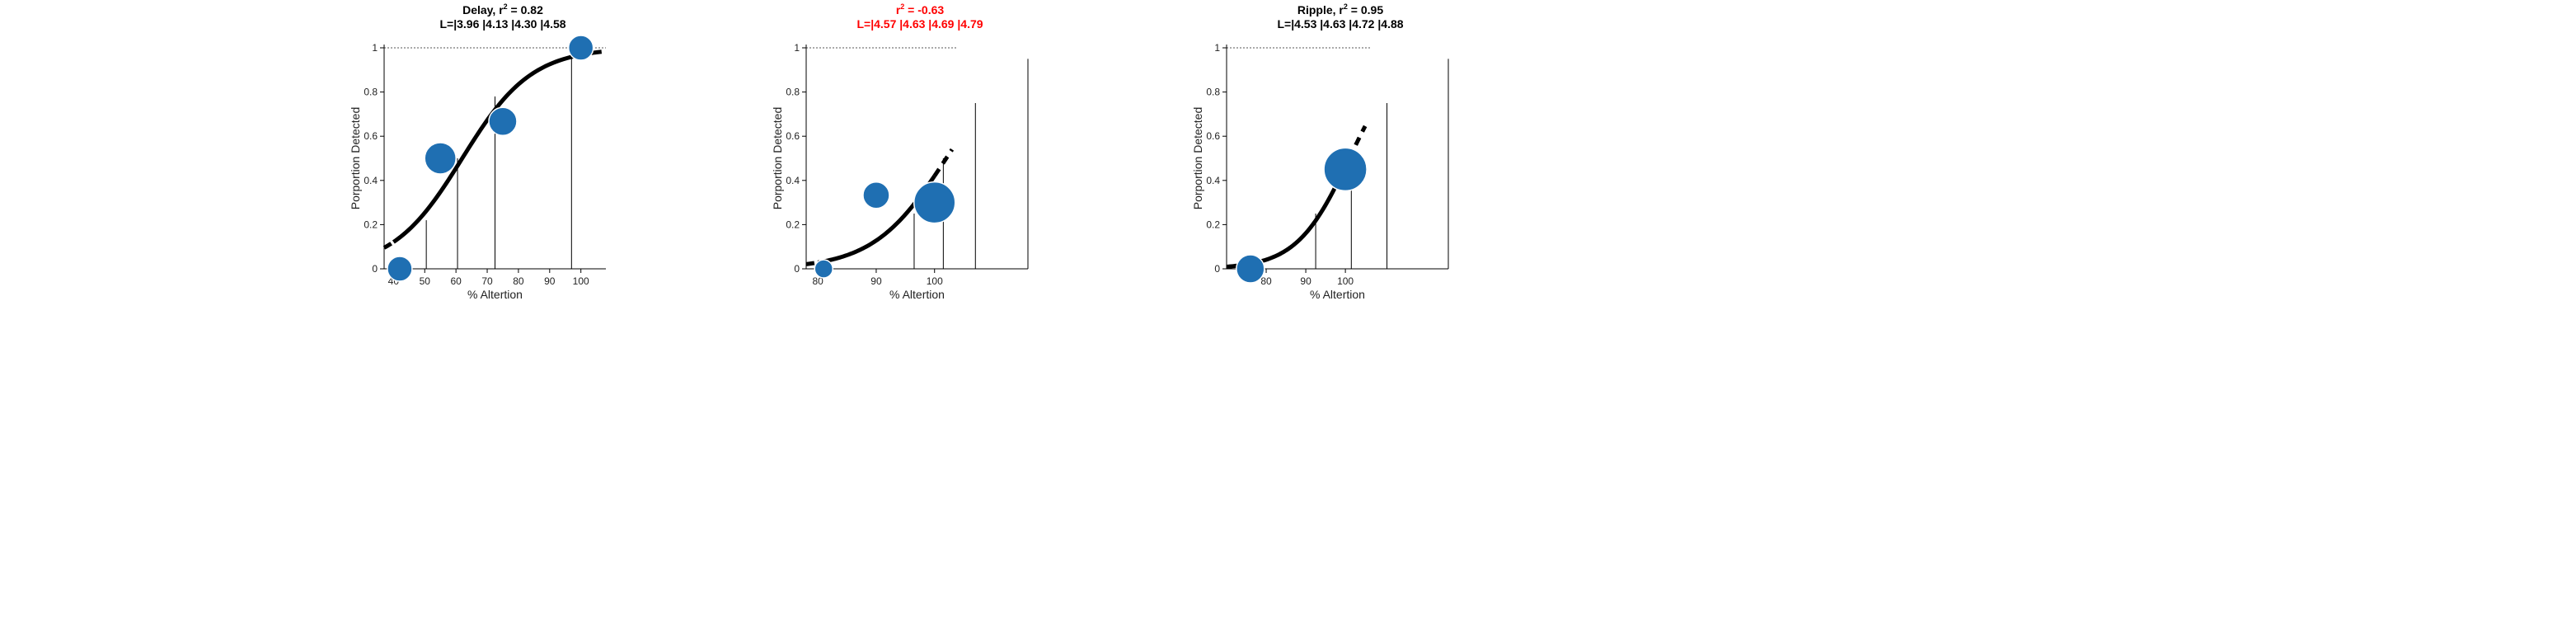 This screenshot has width=2576, height=644. I want to click on chart-title-r2-value: = -0.63, so click(924, 9).